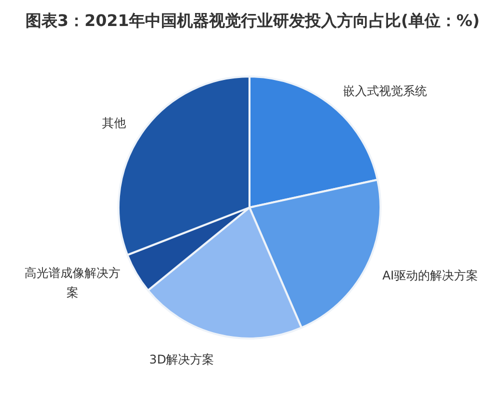  What do you see at coordinates (114, 123) in the screenshot?
I see `slice-label: 其他` at bounding box center [114, 123].